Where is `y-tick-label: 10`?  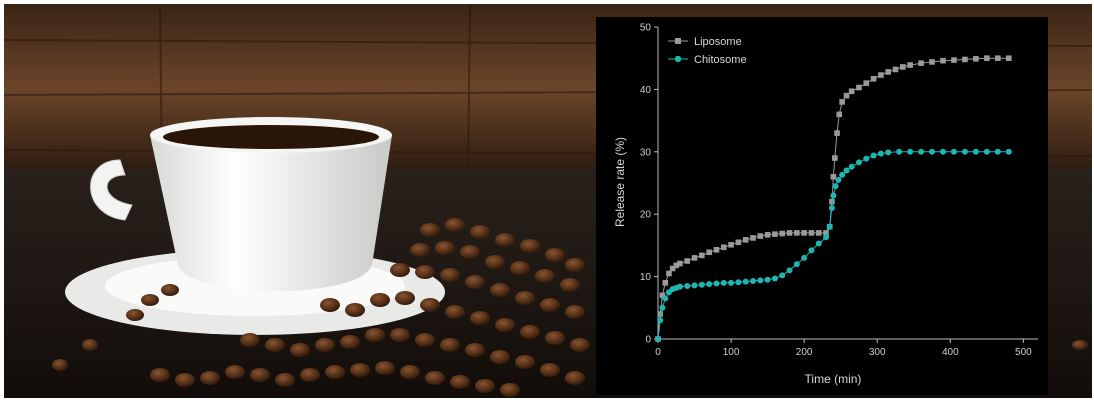 y-tick-label: 10 is located at coordinates (646, 277).